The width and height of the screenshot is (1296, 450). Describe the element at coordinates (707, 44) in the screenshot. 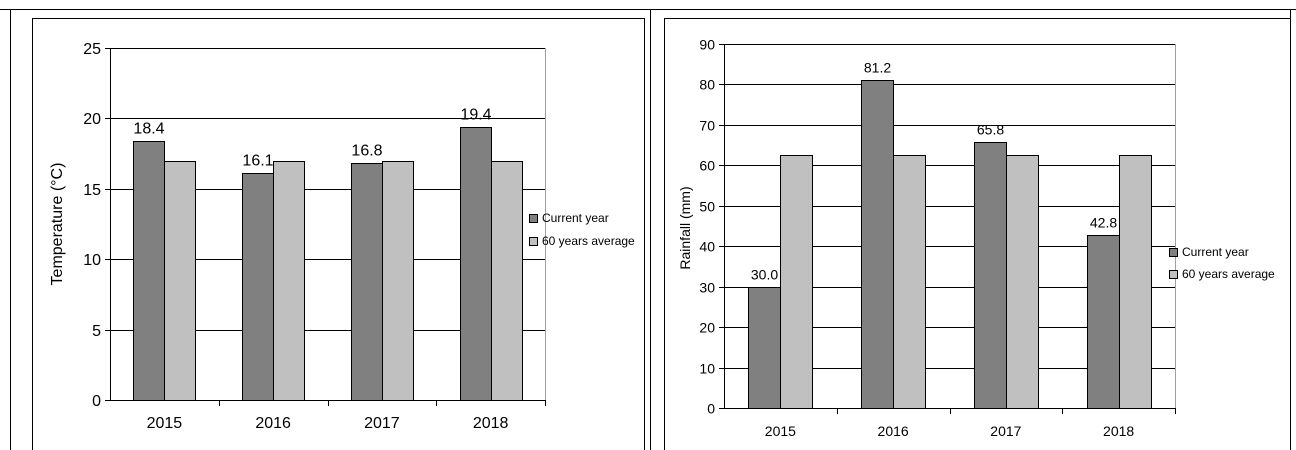

I see `y-tick-label: 90` at that location.